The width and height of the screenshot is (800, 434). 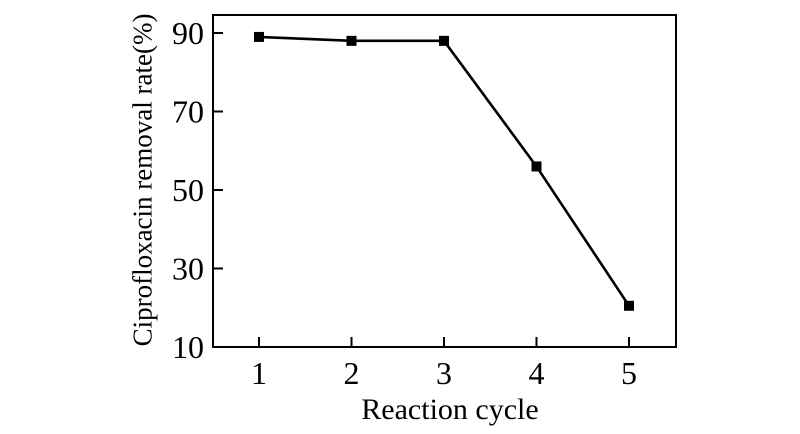 I want to click on x-tick-label: 2, so click(x=352, y=373).